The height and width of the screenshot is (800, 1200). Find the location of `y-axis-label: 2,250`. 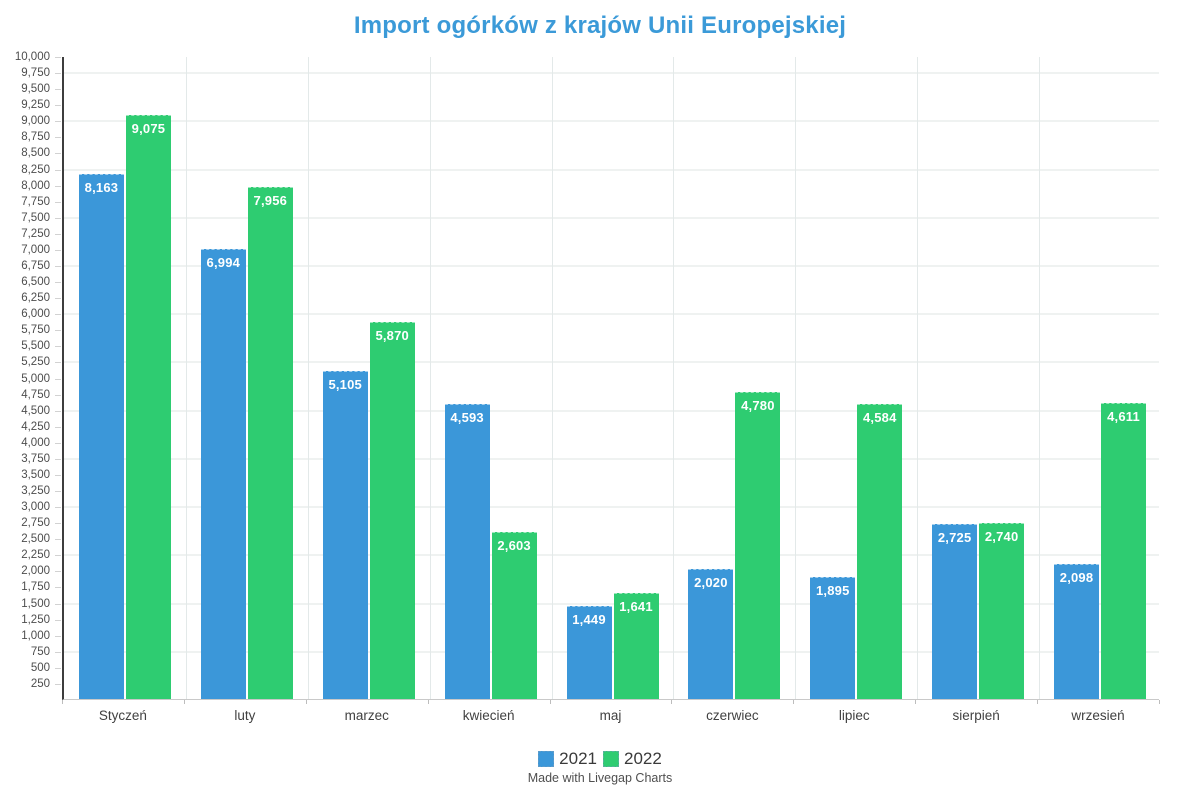

y-axis-label: 2,250 is located at coordinates (35, 555).